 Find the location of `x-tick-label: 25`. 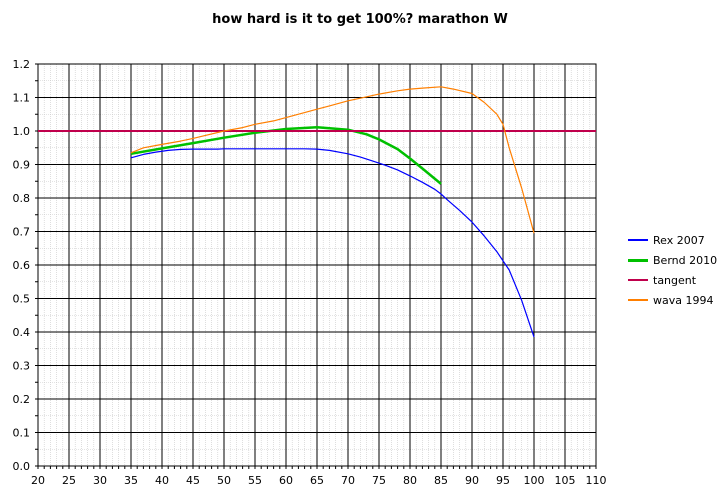

x-tick-label: 25 is located at coordinates (69, 480).